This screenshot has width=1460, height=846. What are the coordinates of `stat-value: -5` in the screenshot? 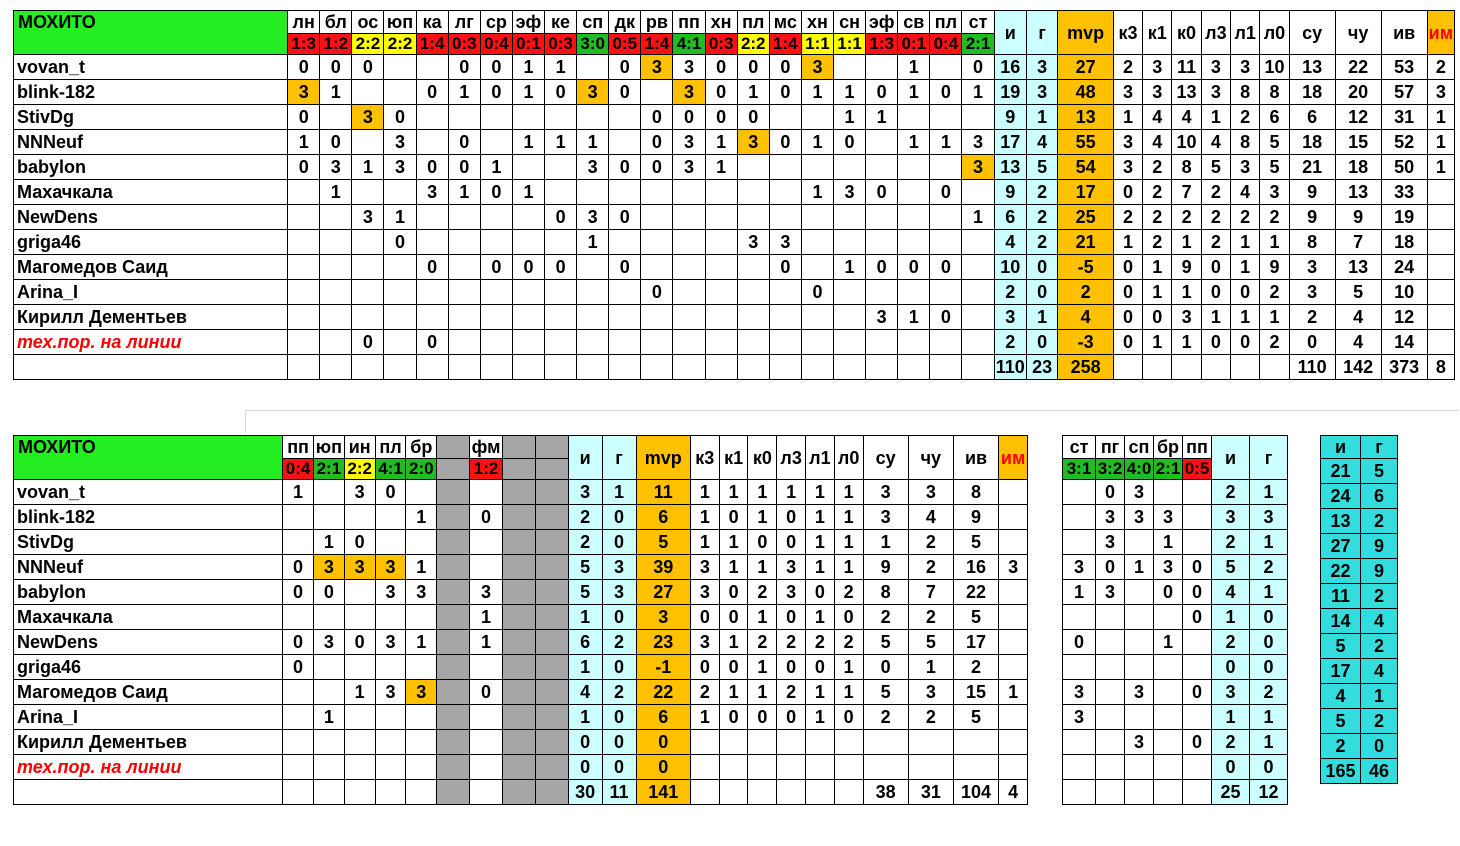 It's located at (1085, 267).